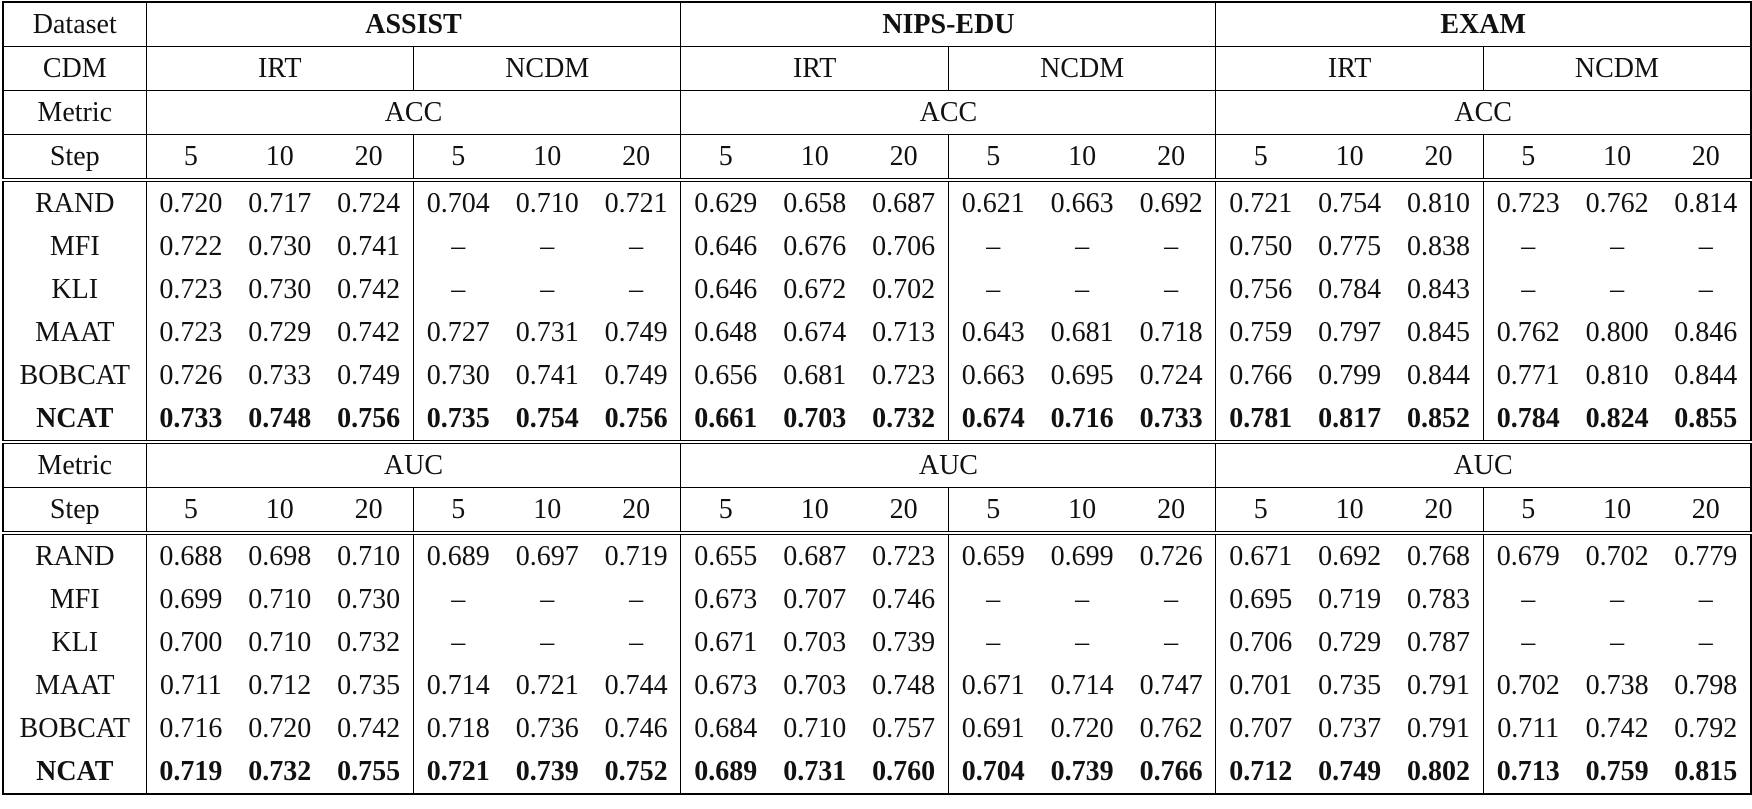 This screenshot has height=809, width=1752. What do you see at coordinates (815, 289) in the screenshot?
I see `metric-value: 0.672` at bounding box center [815, 289].